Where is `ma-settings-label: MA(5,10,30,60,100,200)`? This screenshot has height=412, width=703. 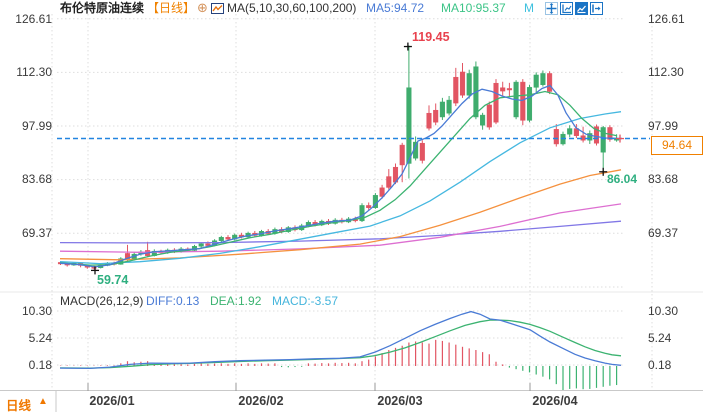
ma-settings-label: MA(5,10,30,60,100,200) is located at coordinates (292, 8).